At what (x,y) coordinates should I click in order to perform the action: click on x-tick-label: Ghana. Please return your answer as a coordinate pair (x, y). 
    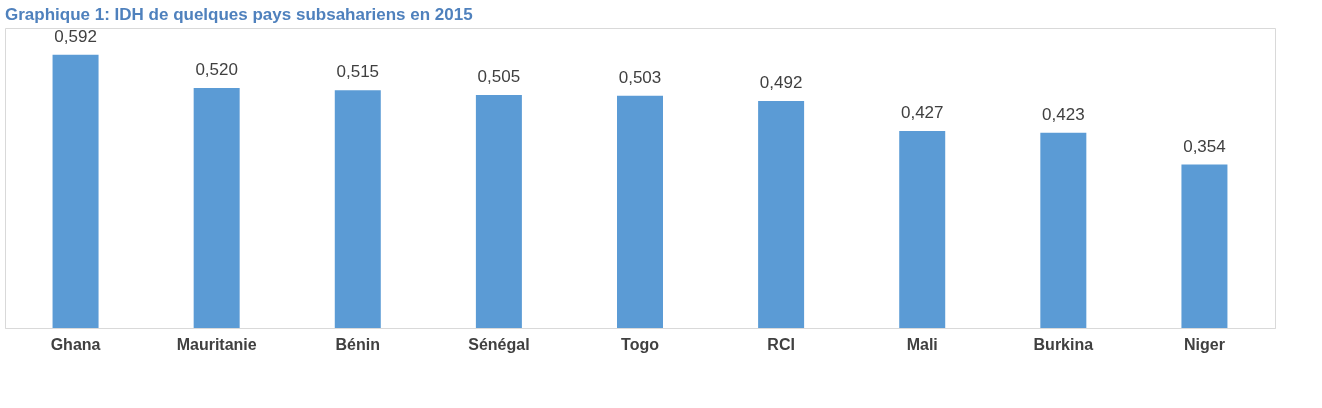
    Looking at the image, I should click on (75, 344).